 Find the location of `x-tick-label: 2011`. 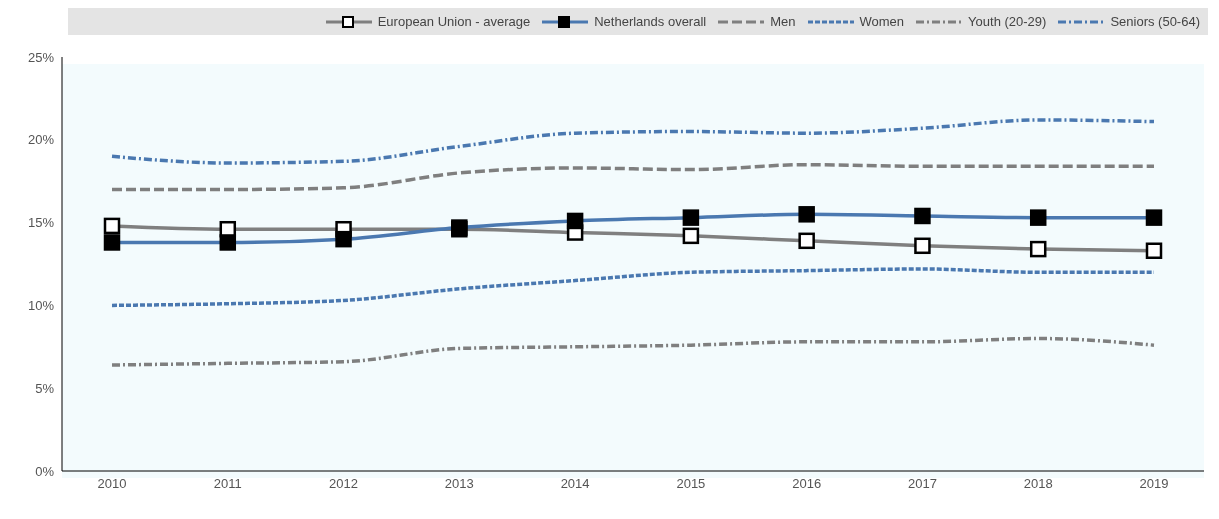

x-tick-label: 2011 is located at coordinates (227, 484).